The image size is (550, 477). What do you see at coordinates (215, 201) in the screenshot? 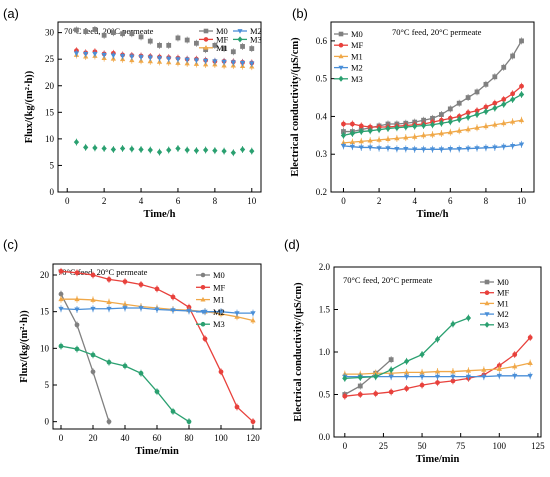
I see `x-tick-label: 8` at bounding box center [215, 201].